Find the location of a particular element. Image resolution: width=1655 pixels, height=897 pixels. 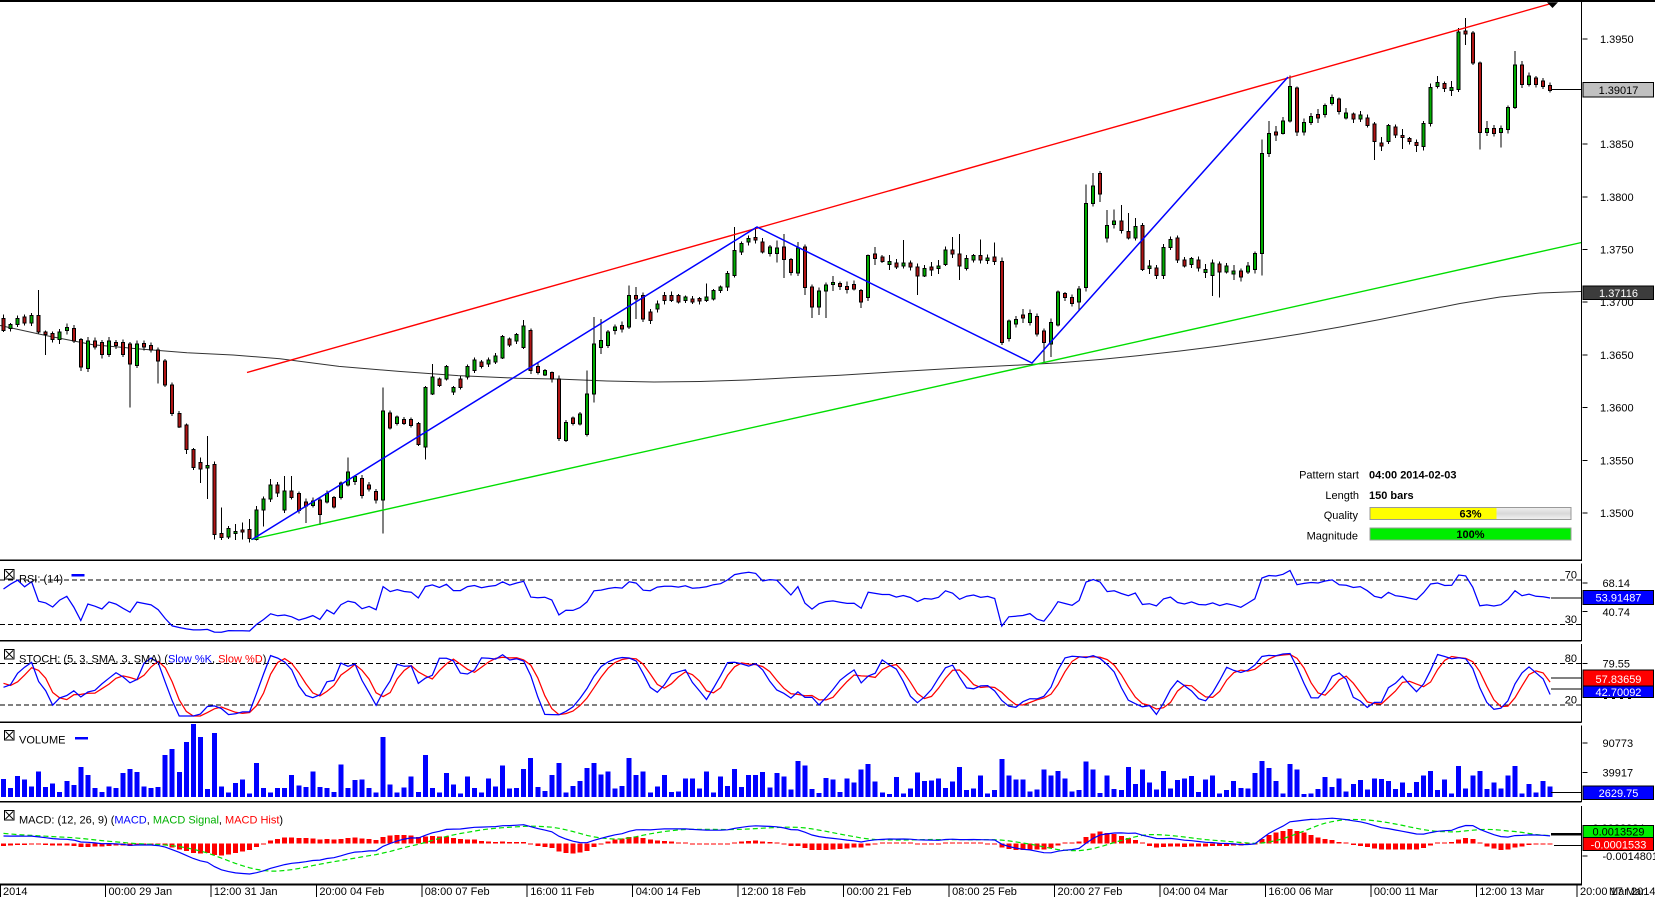

svg-text: 80 is located at coordinates (1571, 659).